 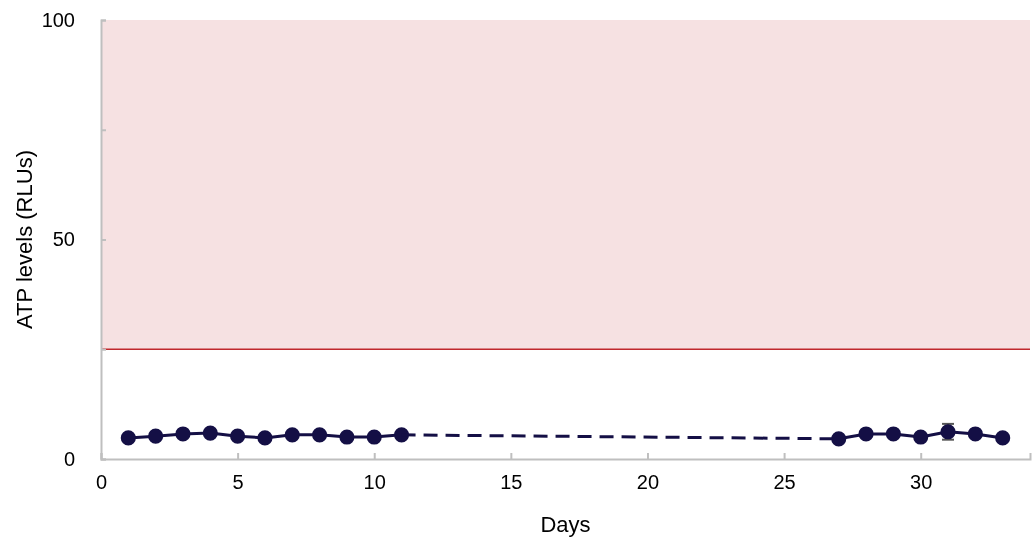 I want to click on y-axis-title: ATP levels (RLUs), so click(x=24, y=239).